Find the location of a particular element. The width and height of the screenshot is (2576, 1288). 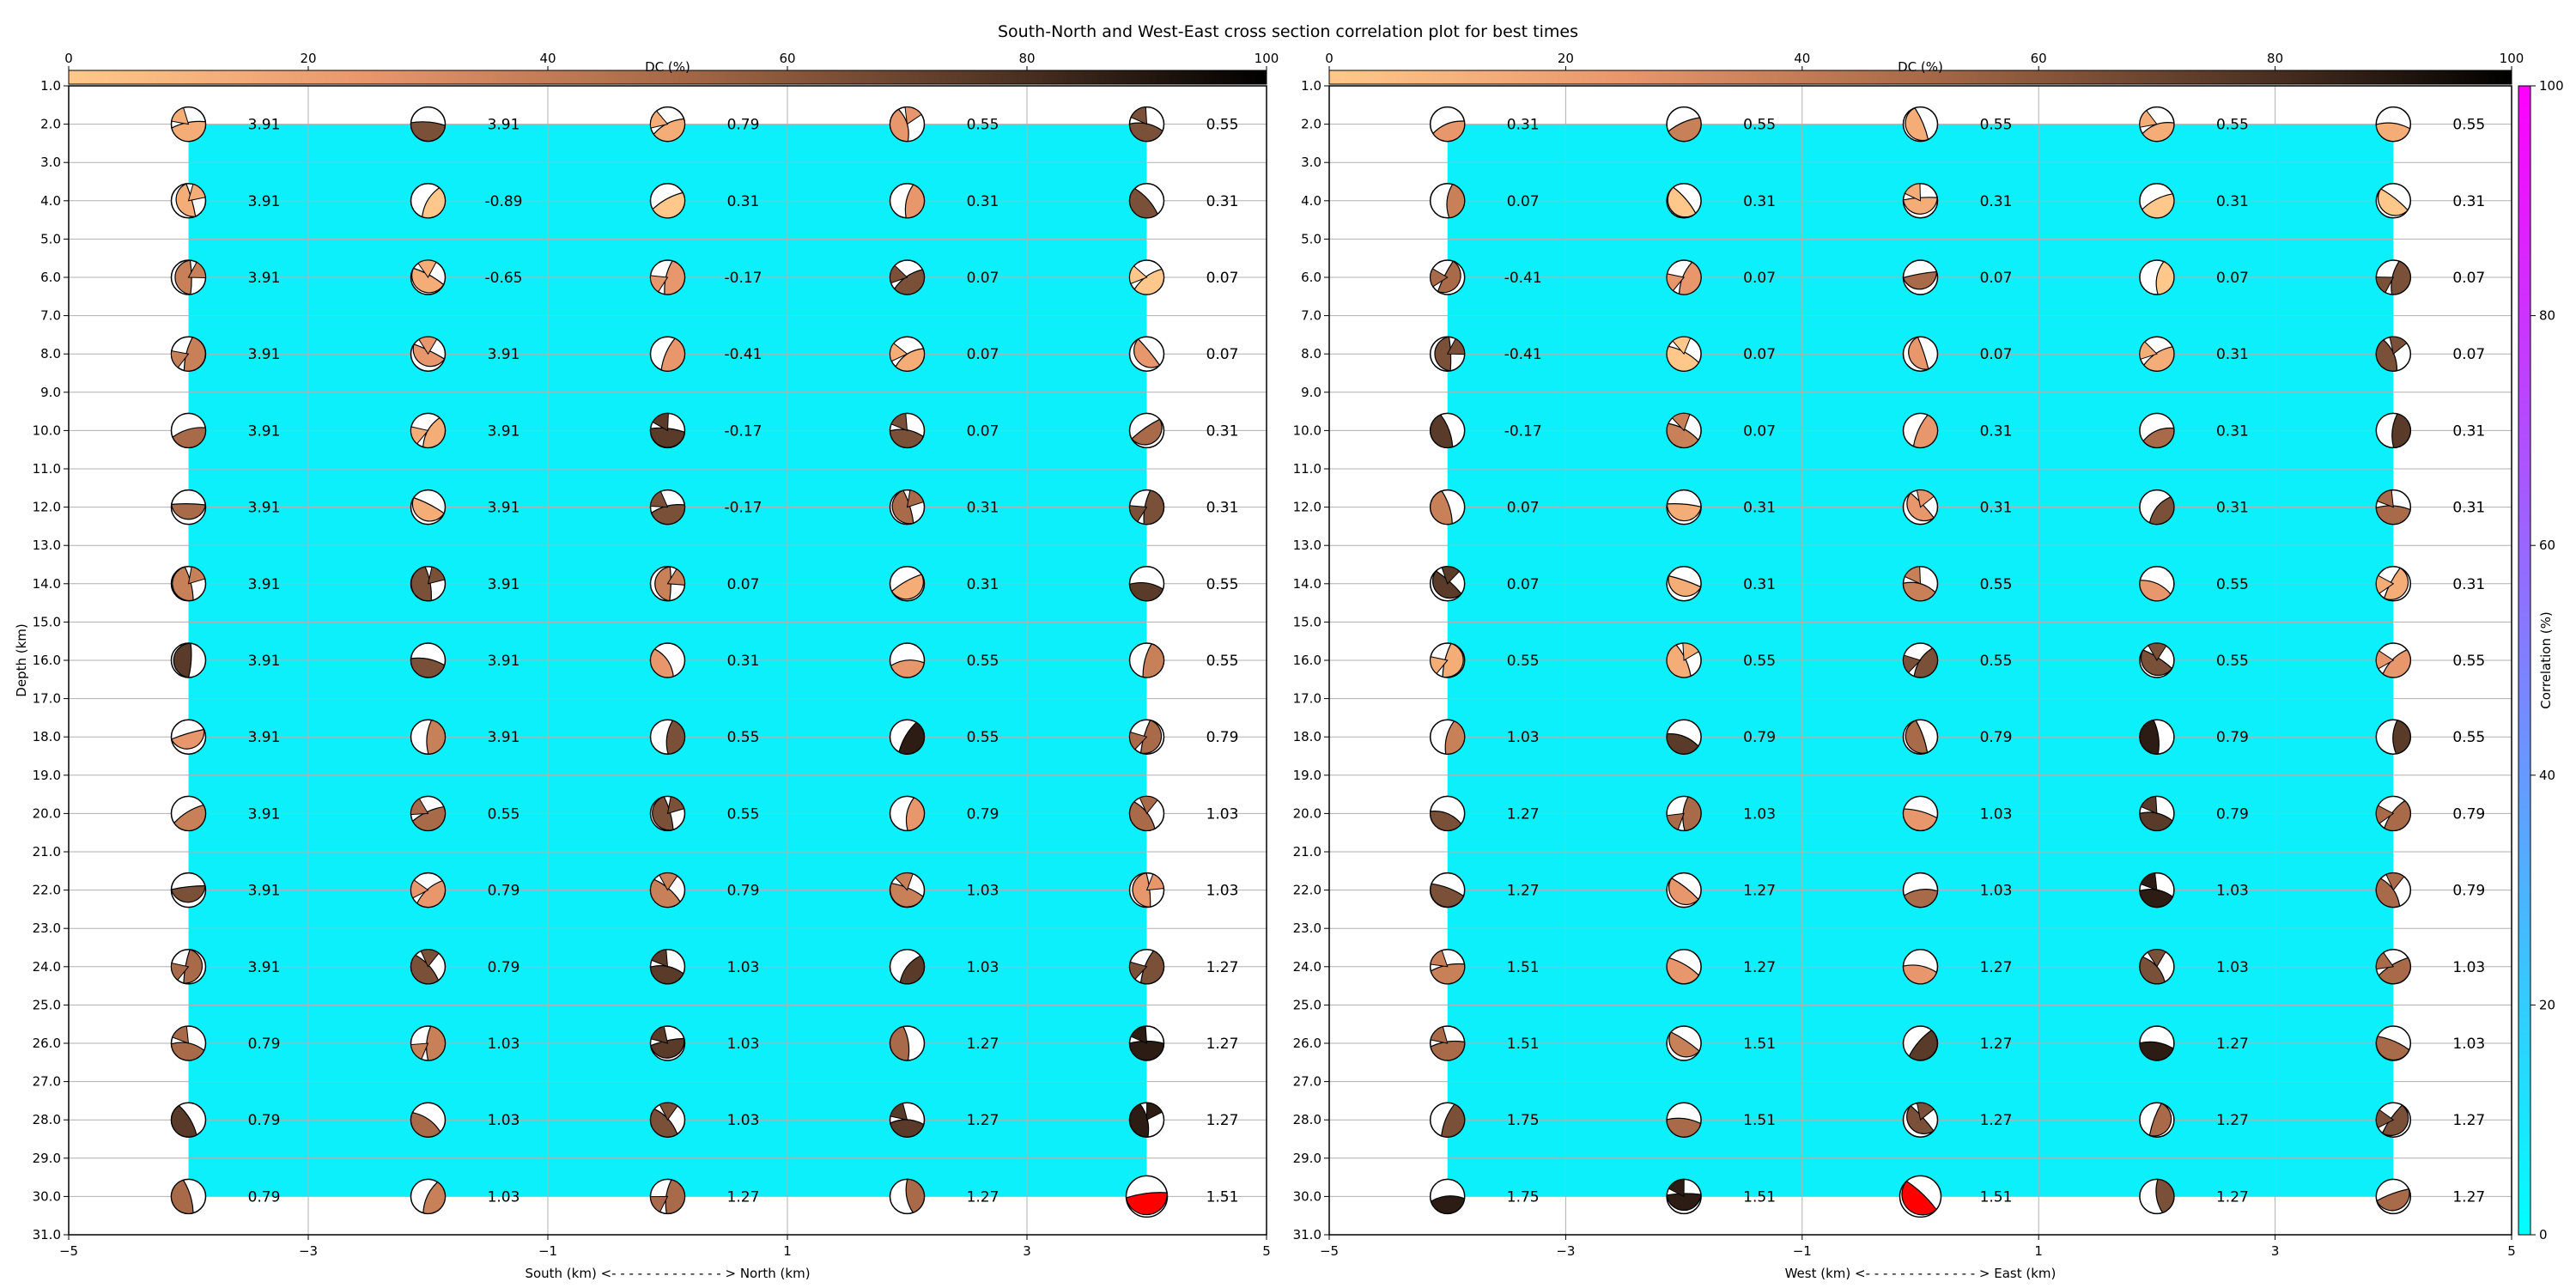

y-axis-label: Depth (km) is located at coordinates (21, 660).